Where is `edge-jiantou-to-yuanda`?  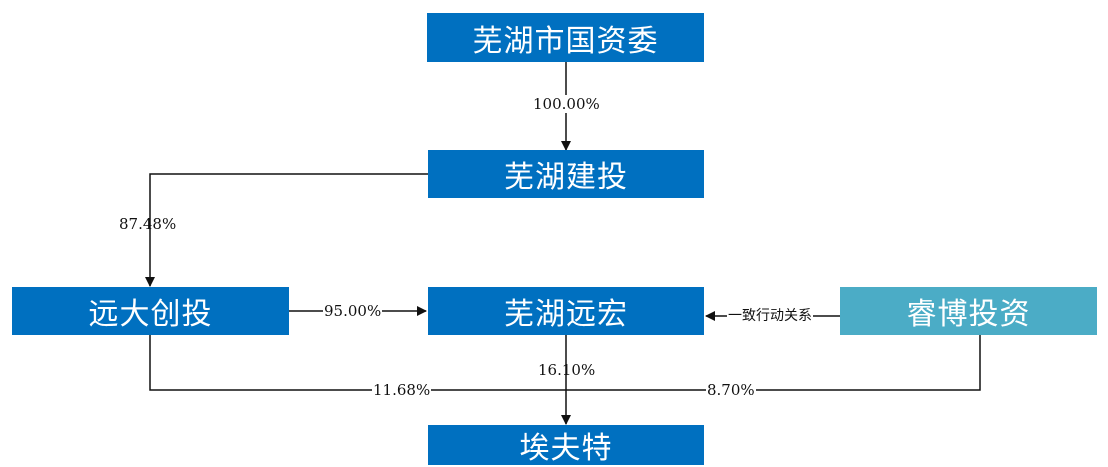
edge-jiantou-to-yuanda is located at coordinates (286, 230).